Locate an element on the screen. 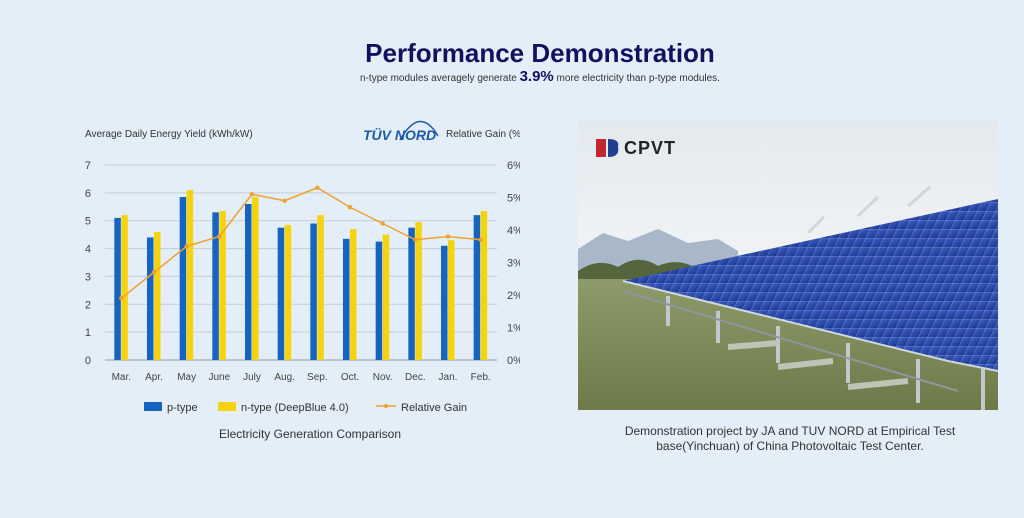  y-tick-left: 6 is located at coordinates (88, 194).